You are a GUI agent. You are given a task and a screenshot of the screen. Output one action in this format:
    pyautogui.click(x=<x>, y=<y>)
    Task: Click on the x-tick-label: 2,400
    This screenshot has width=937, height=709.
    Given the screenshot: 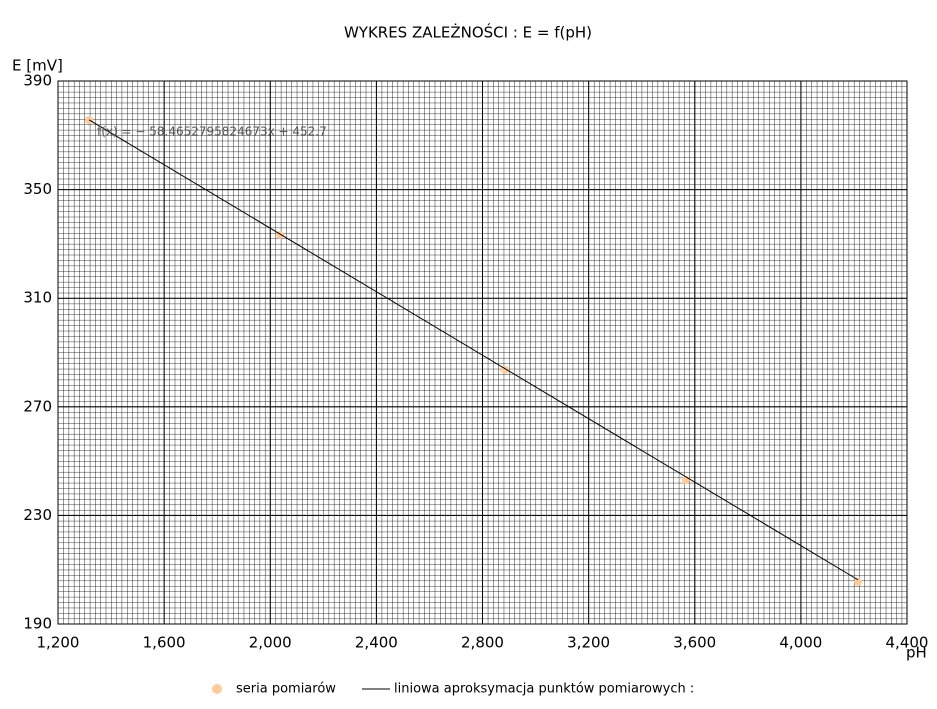 What is the action you would take?
    pyautogui.click(x=376, y=643)
    